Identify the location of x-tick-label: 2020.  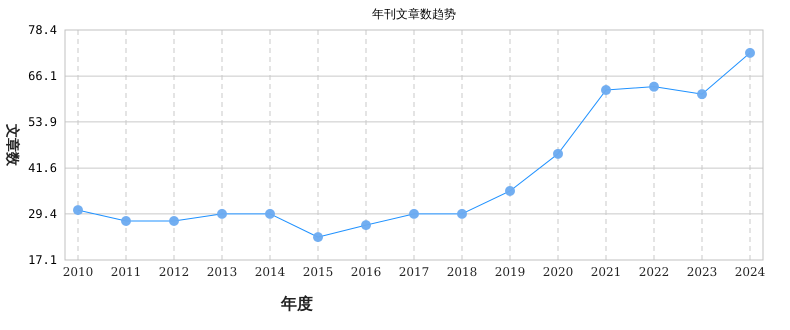
(558, 272).